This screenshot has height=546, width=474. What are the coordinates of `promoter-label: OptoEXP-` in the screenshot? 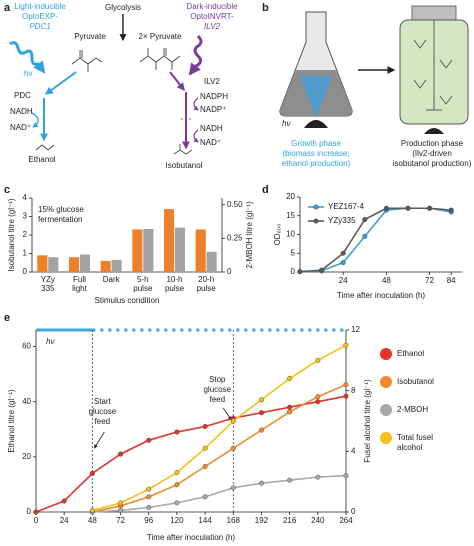 It's located at (40, 16).